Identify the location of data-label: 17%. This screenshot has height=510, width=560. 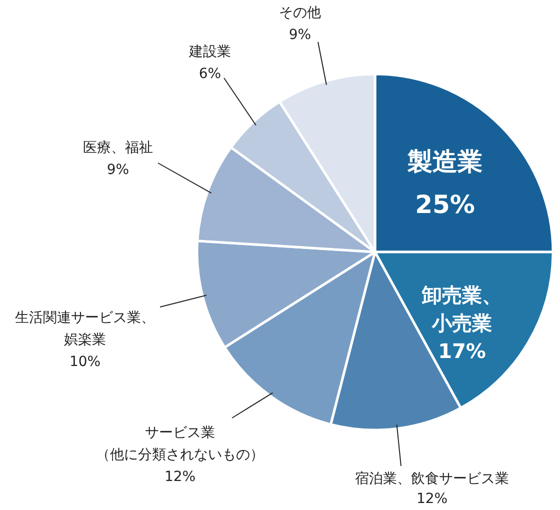
(462, 351).